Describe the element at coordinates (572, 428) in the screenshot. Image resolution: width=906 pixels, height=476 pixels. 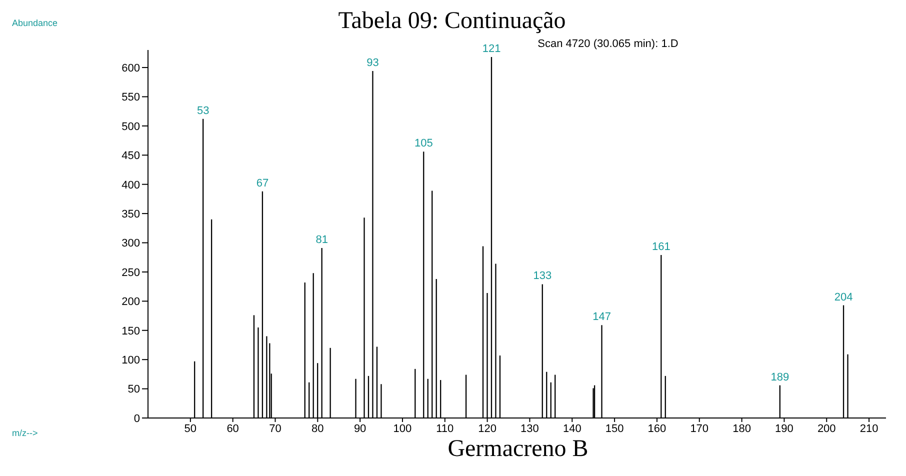
I see `x-tick-label: 140` at that location.